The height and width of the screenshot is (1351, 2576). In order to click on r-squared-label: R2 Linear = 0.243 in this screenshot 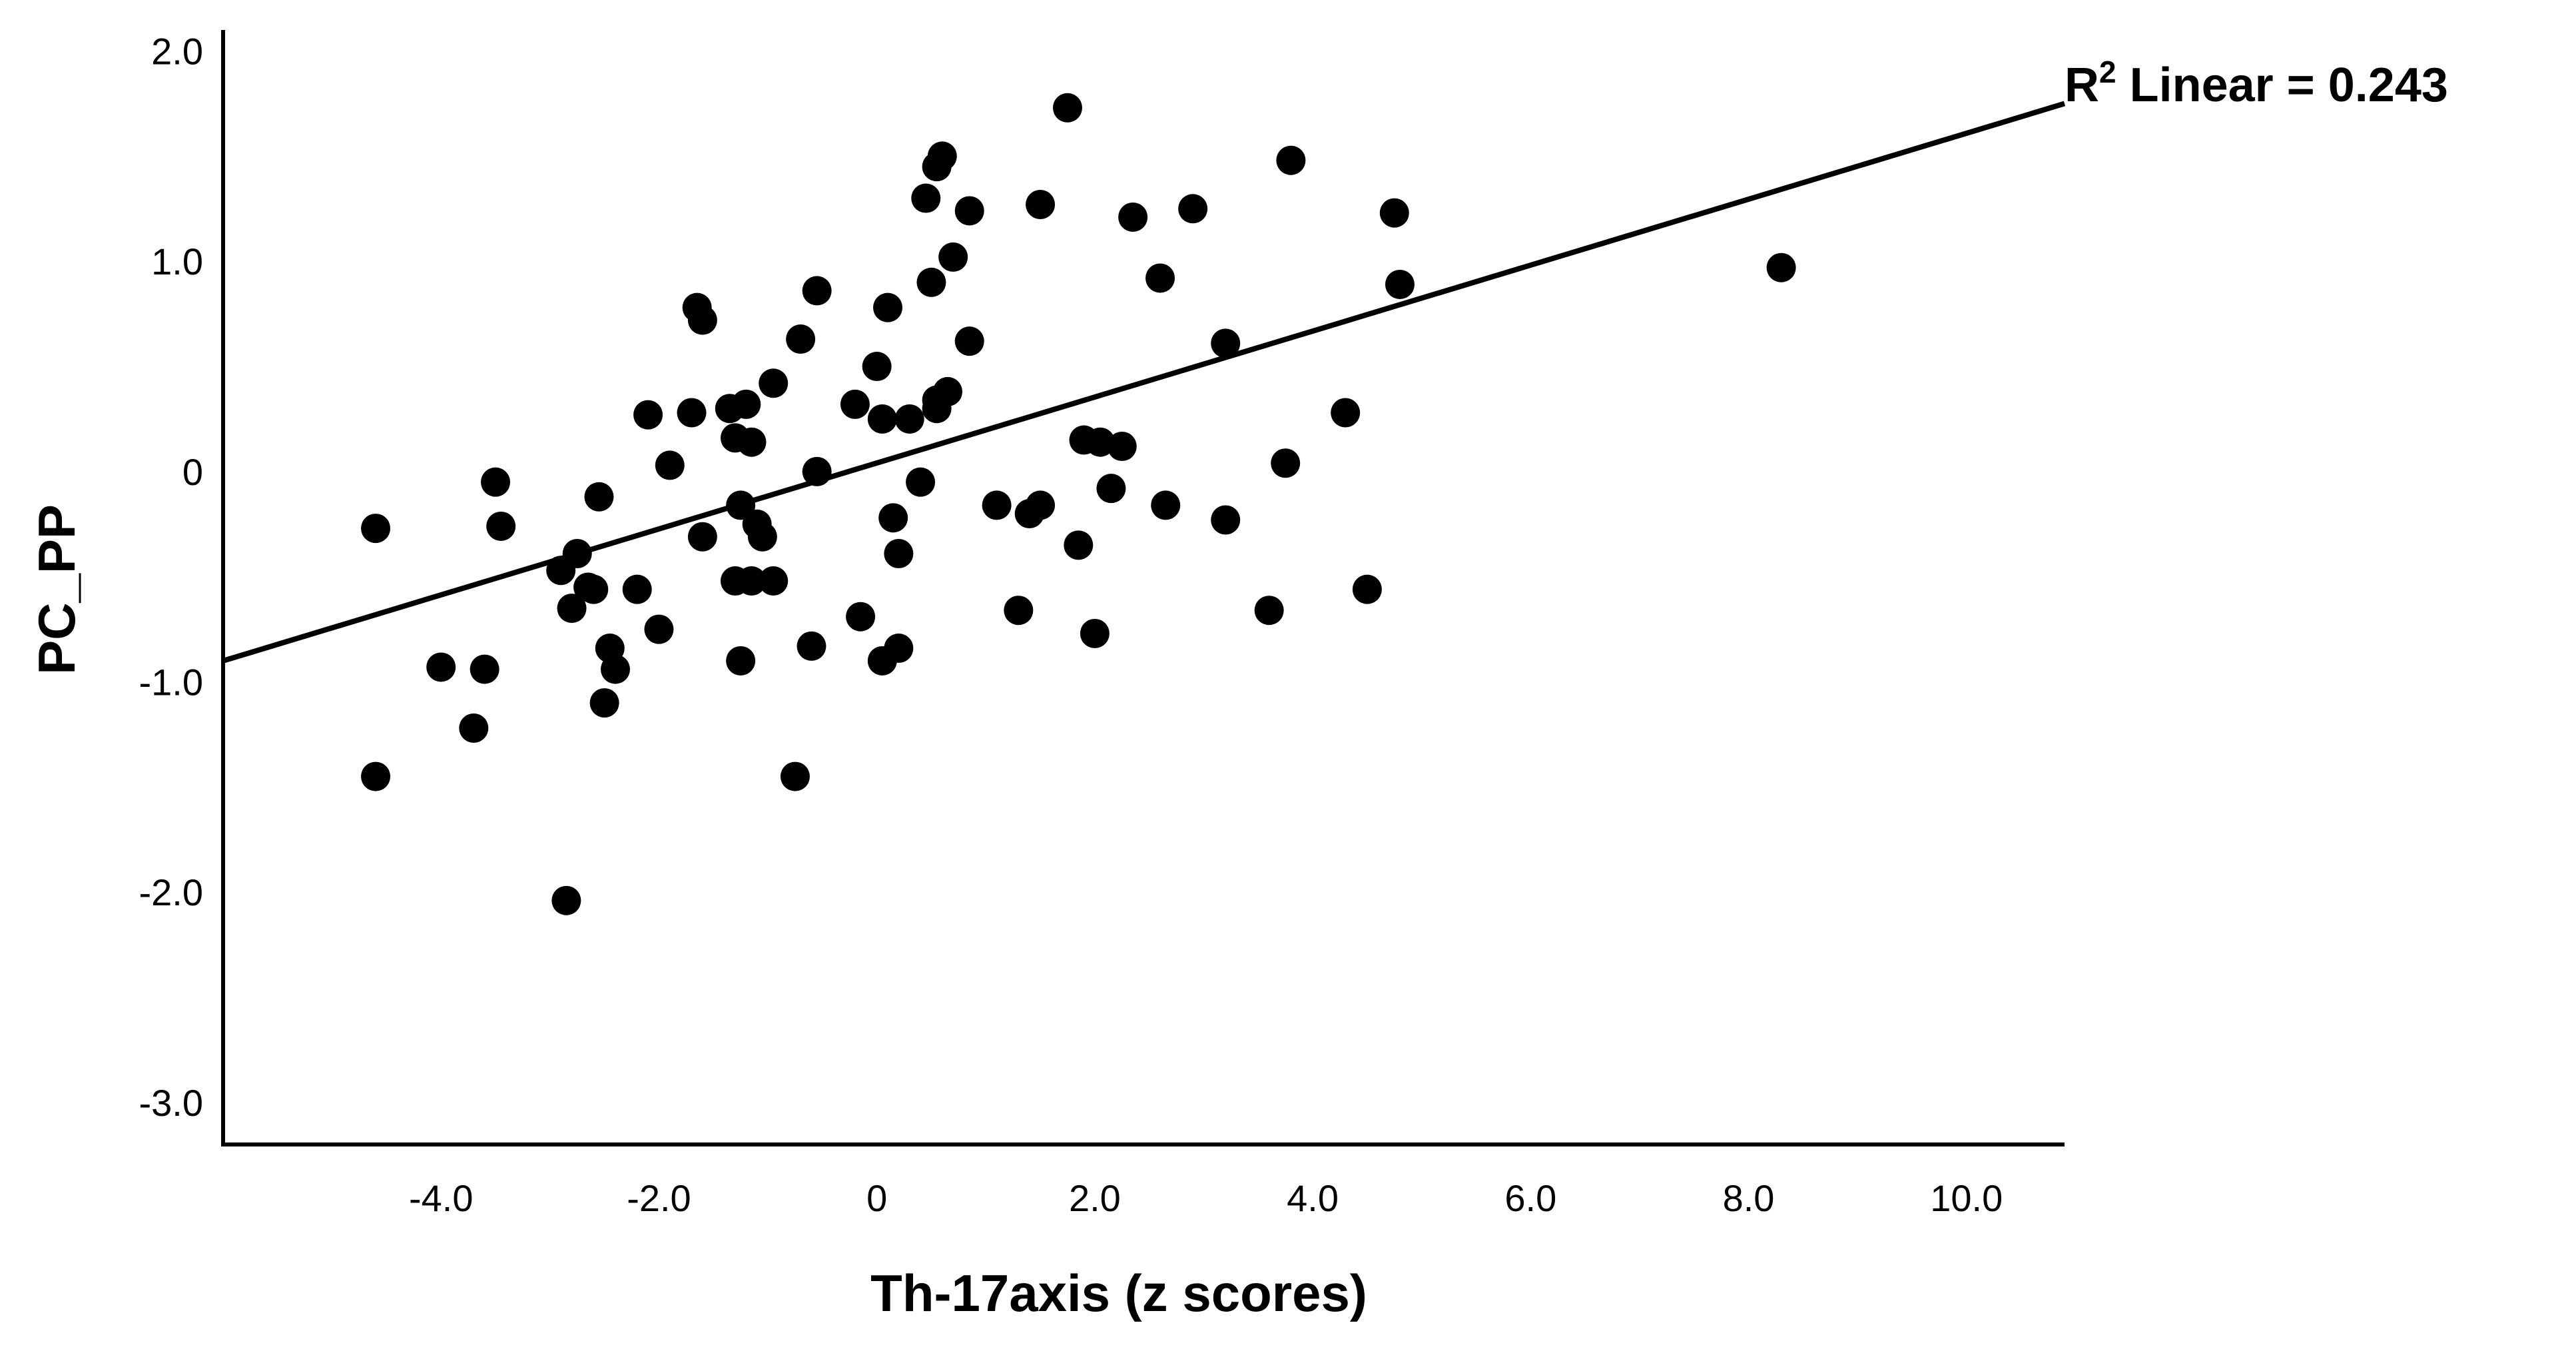, I will do `click(2256, 84)`.